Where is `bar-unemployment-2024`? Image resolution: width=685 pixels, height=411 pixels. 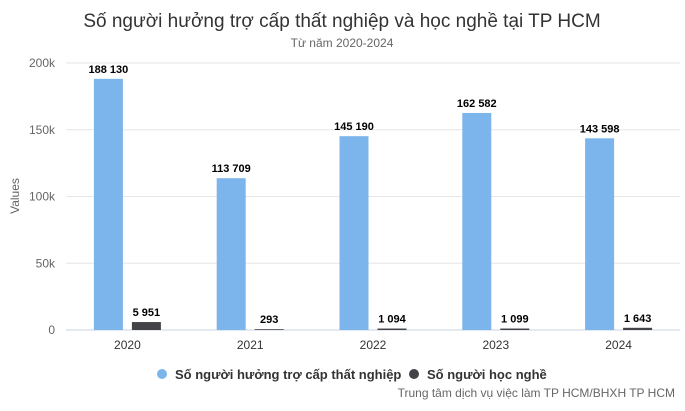 bar-unemployment-2024 is located at coordinates (600, 234).